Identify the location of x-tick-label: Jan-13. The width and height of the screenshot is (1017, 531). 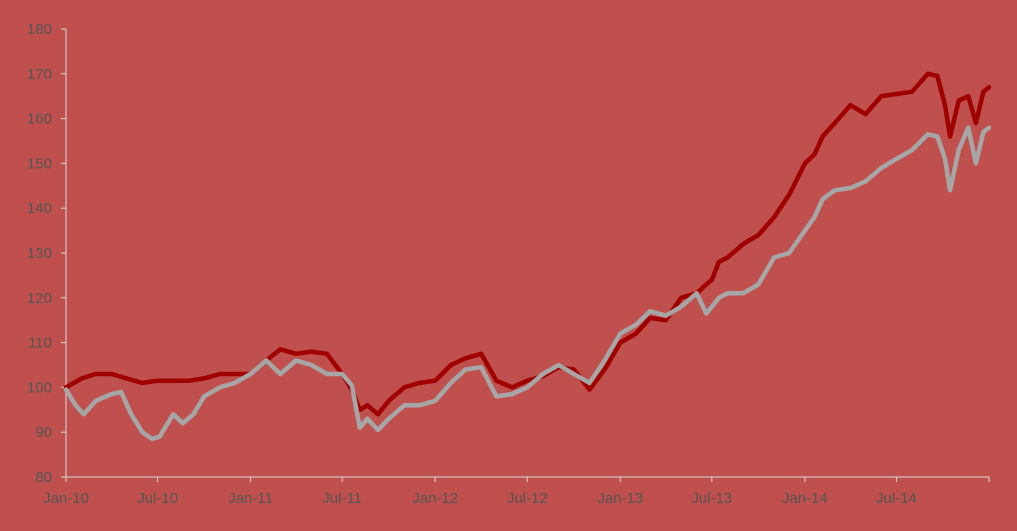
(620, 498).